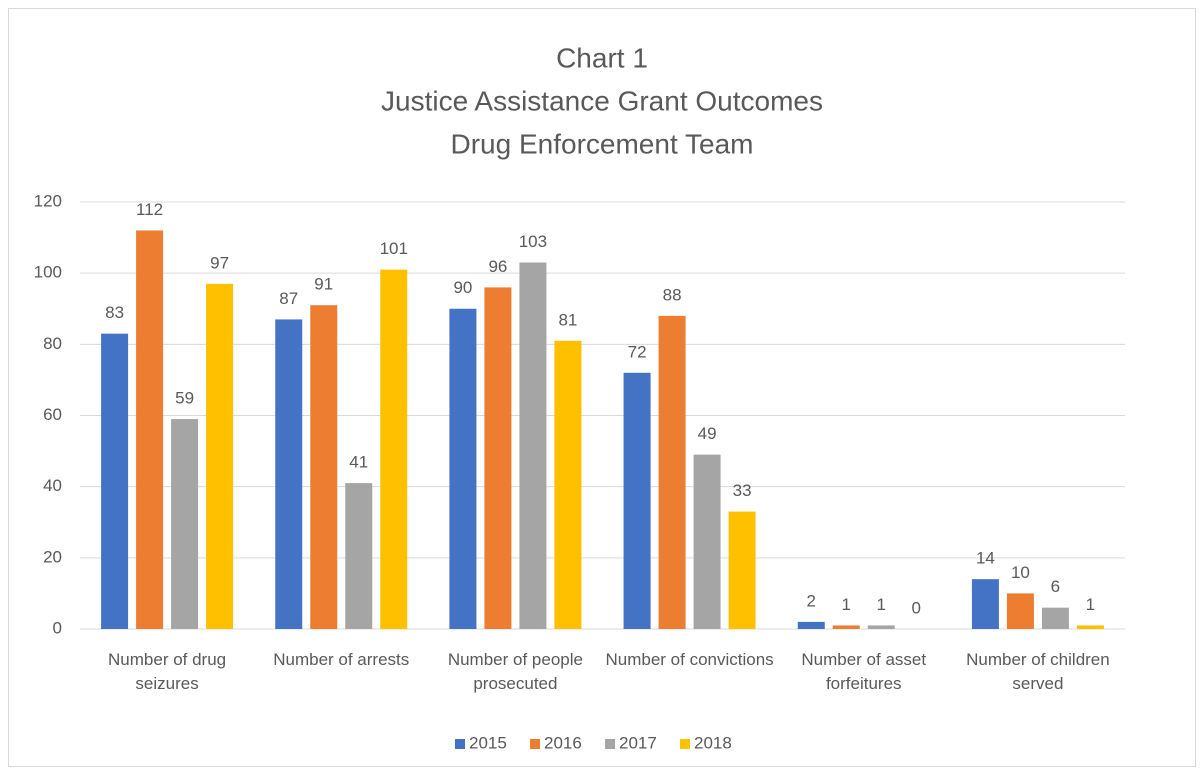  What do you see at coordinates (638, 742) in the screenshot?
I see `legend-label: 2017` at bounding box center [638, 742].